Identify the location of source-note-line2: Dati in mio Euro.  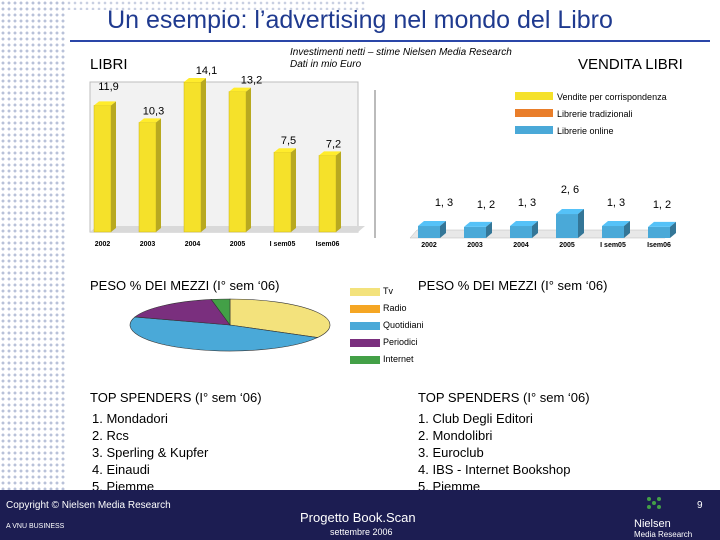
(326, 64).